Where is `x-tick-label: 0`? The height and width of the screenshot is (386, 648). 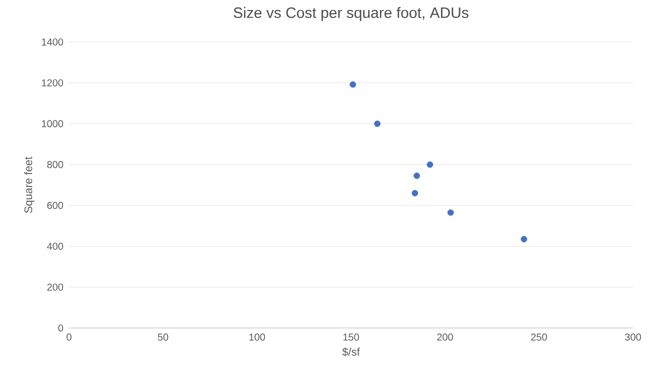 x-tick-label: 0 is located at coordinates (69, 337).